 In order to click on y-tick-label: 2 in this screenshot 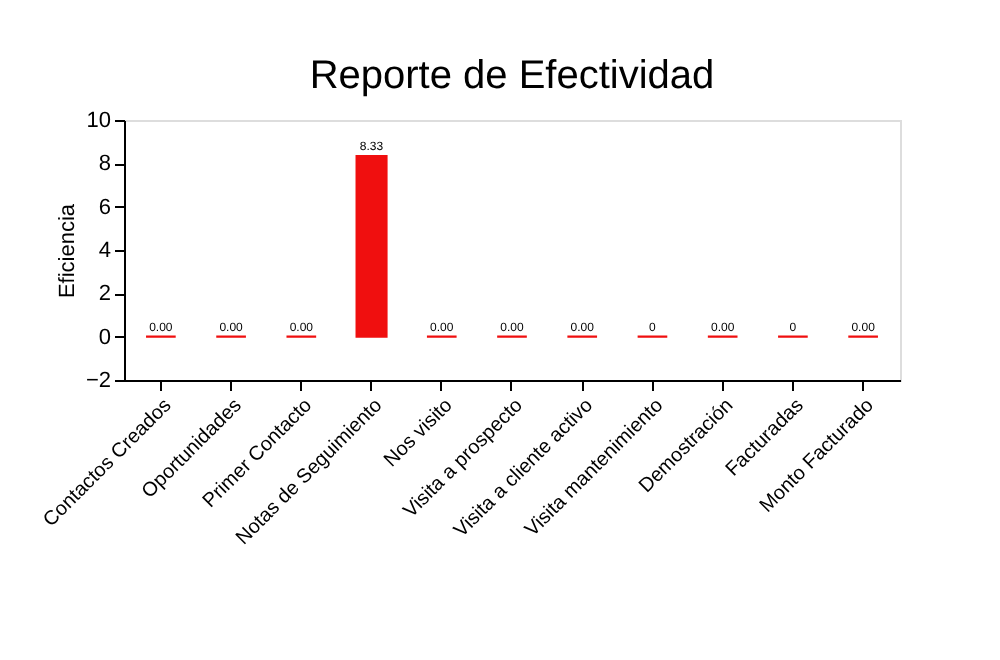, I will do `click(104, 294)`.